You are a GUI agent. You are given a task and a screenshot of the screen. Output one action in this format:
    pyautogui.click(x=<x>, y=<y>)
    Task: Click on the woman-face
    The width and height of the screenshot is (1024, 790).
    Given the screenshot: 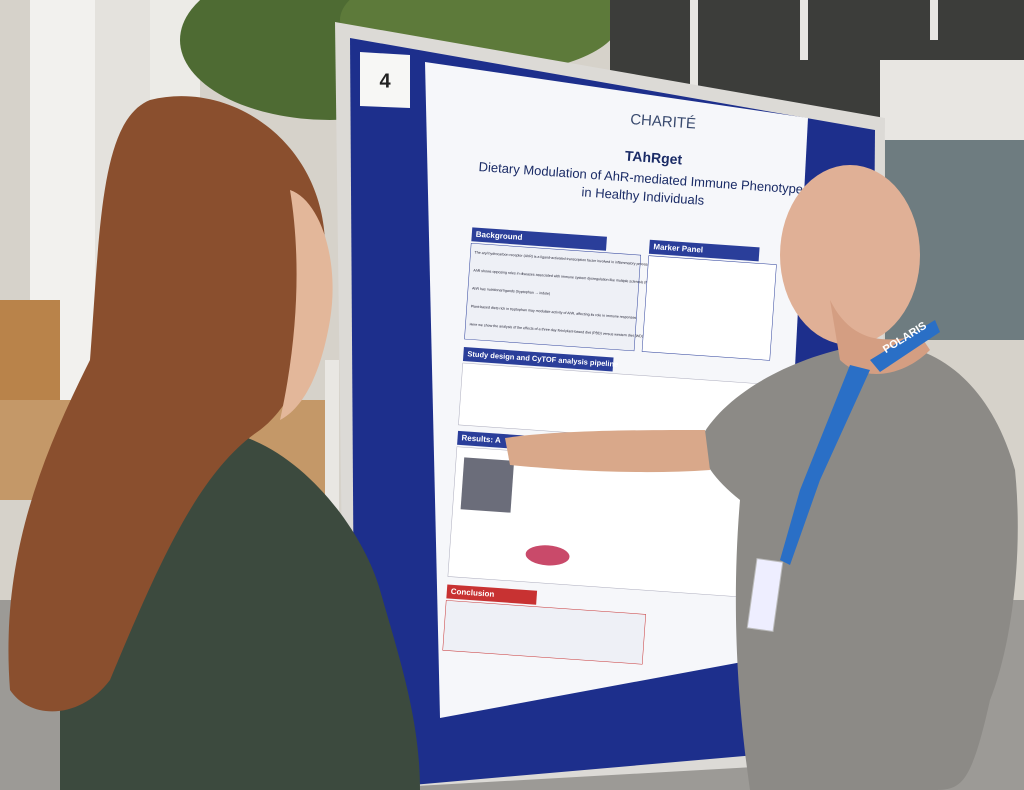 What is the action you would take?
    pyautogui.click(x=306, y=305)
    